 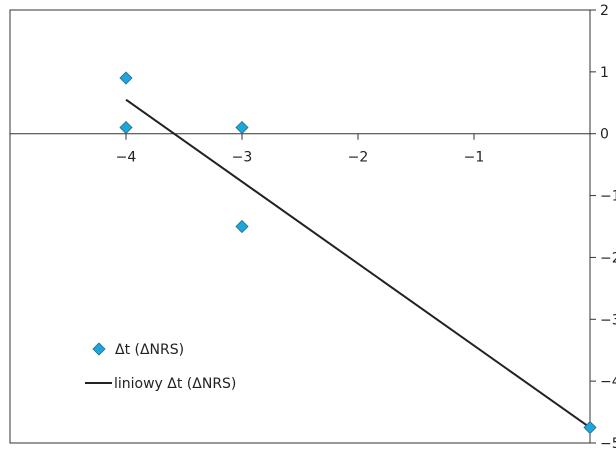 What do you see at coordinates (149, 350) in the screenshot?
I see `legend-label-scatter: Δt (ΔNRS)` at bounding box center [149, 350].